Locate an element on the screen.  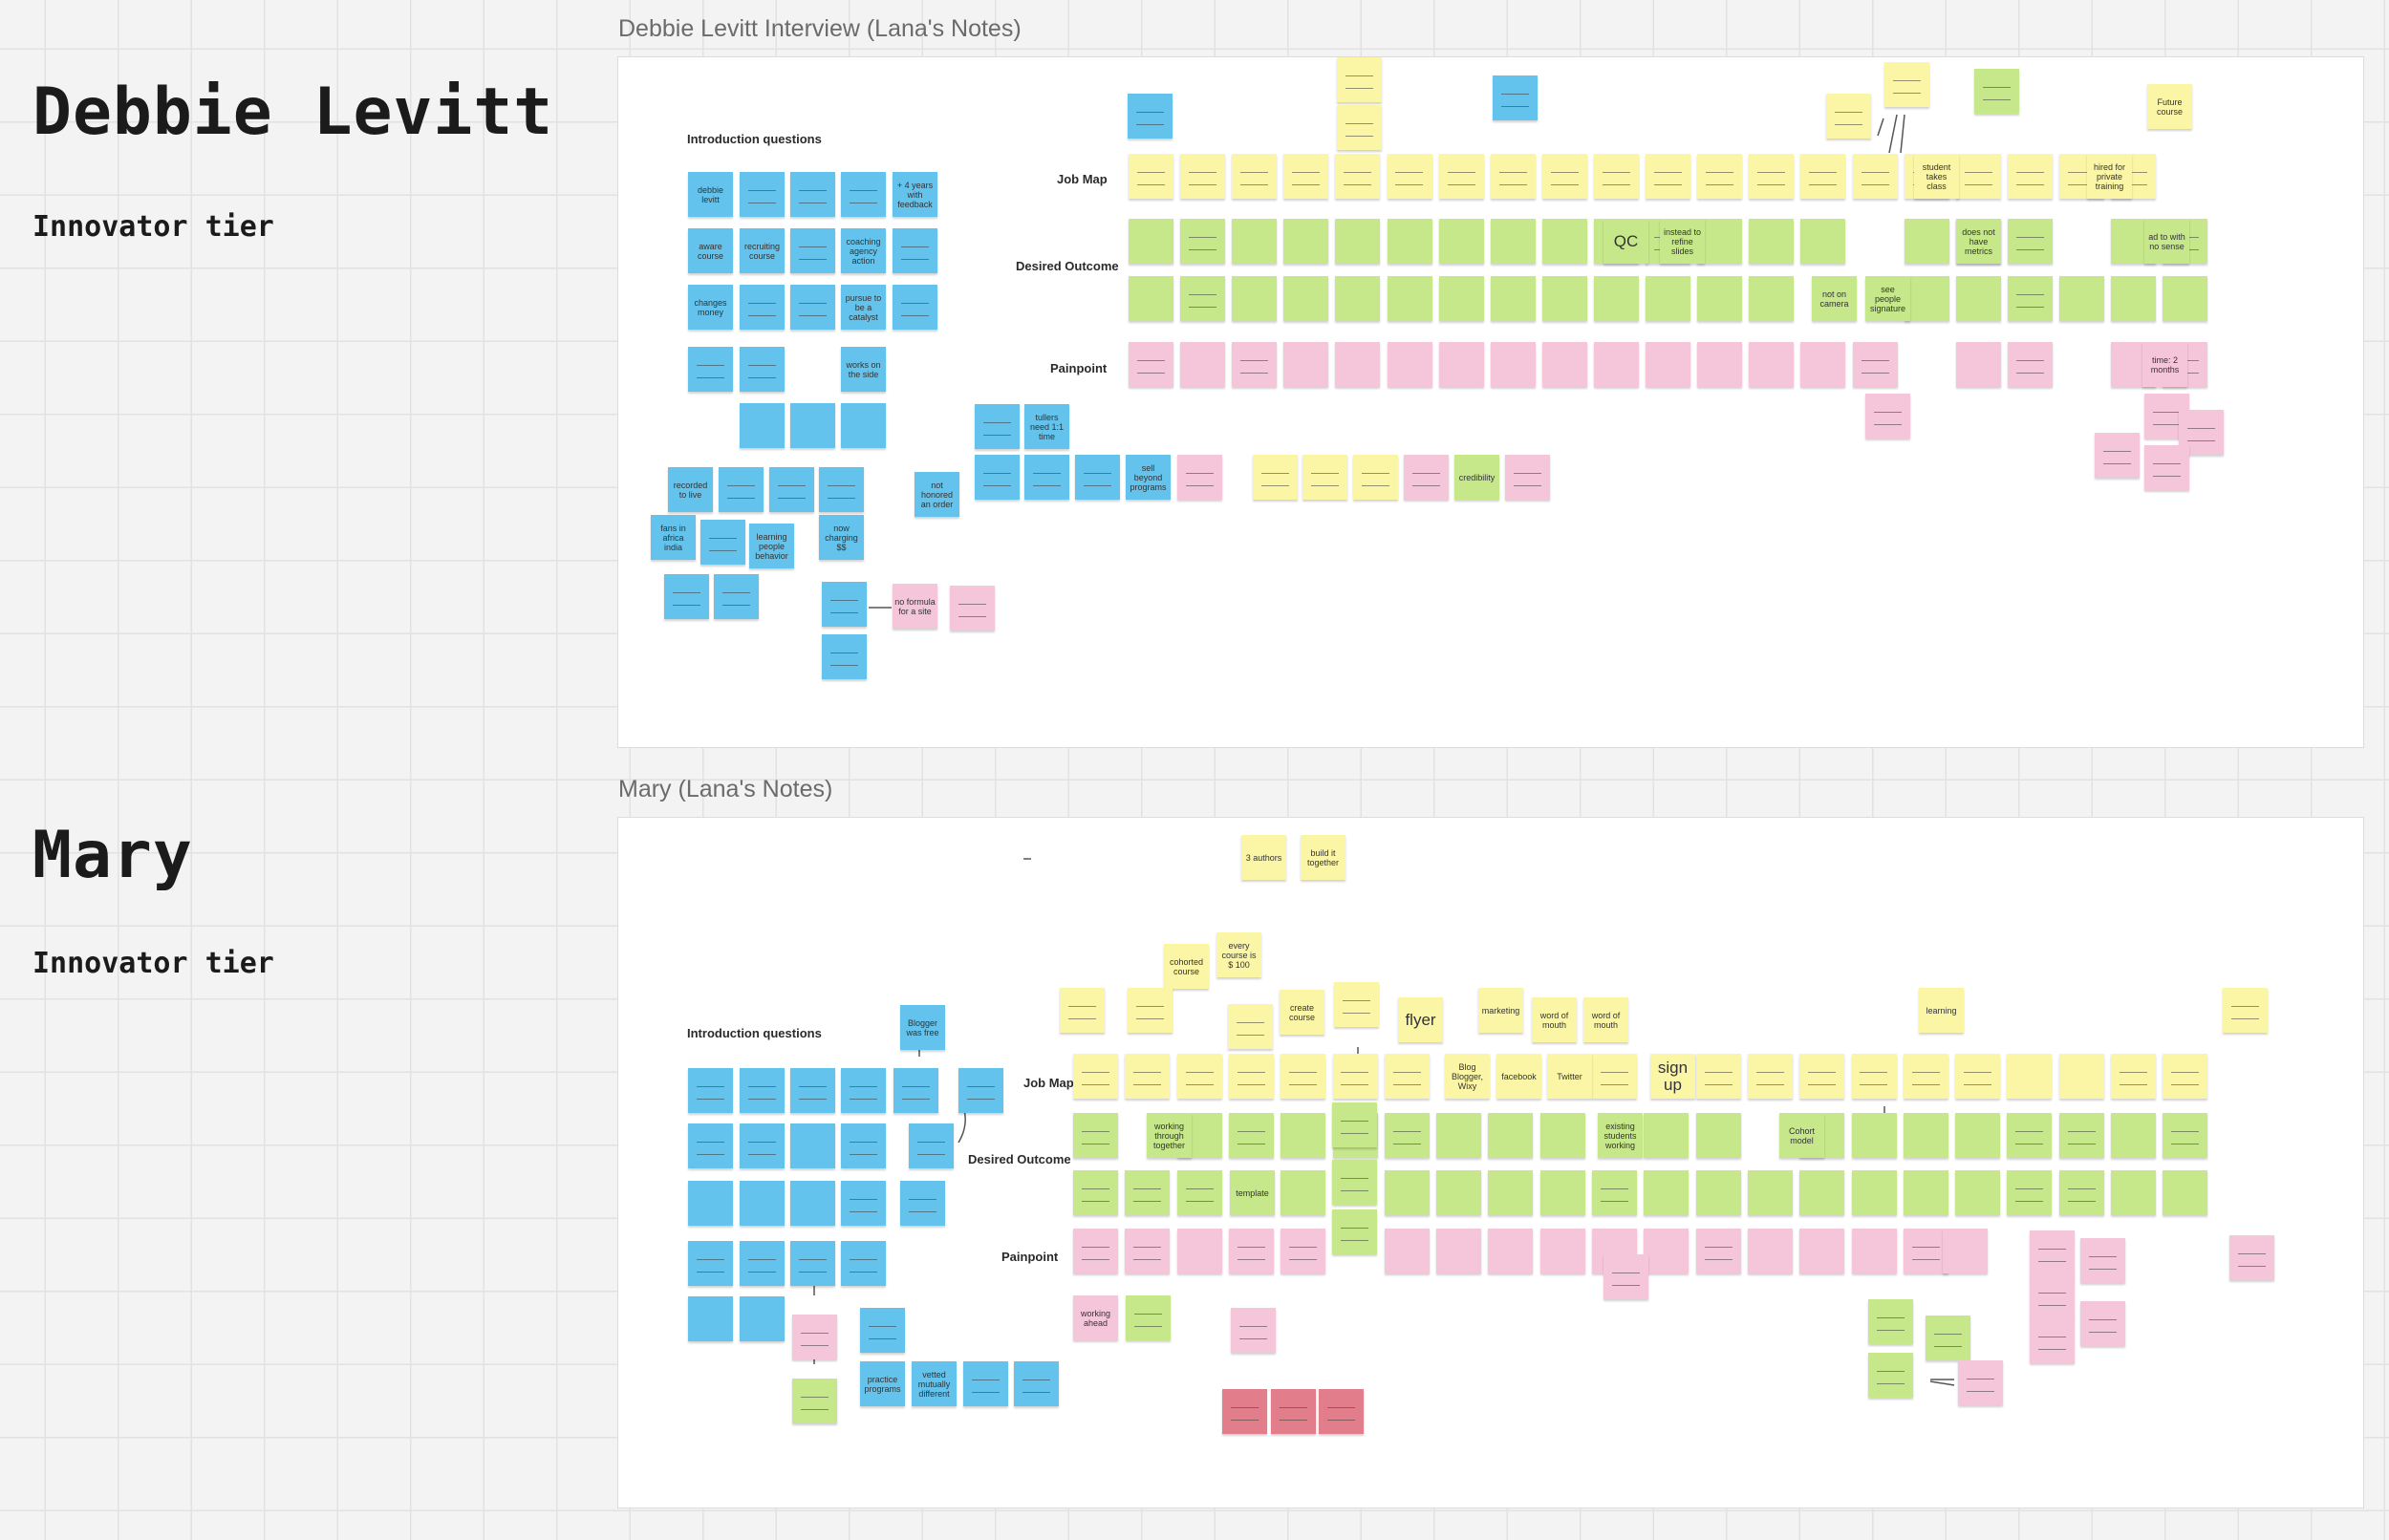
sticky-note: working ahead is located at coordinates (1096, 1317).